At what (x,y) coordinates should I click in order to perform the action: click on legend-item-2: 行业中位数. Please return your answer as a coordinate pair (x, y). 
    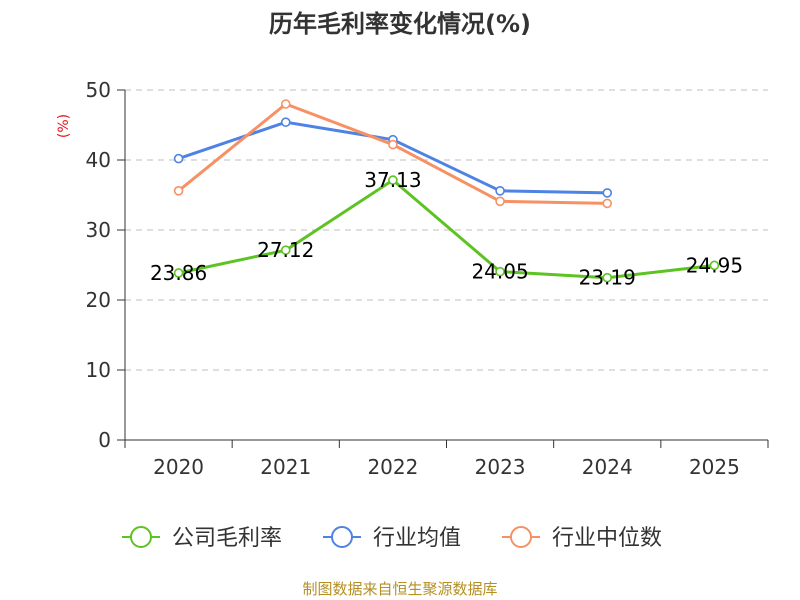
    Looking at the image, I should click on (582, 538).